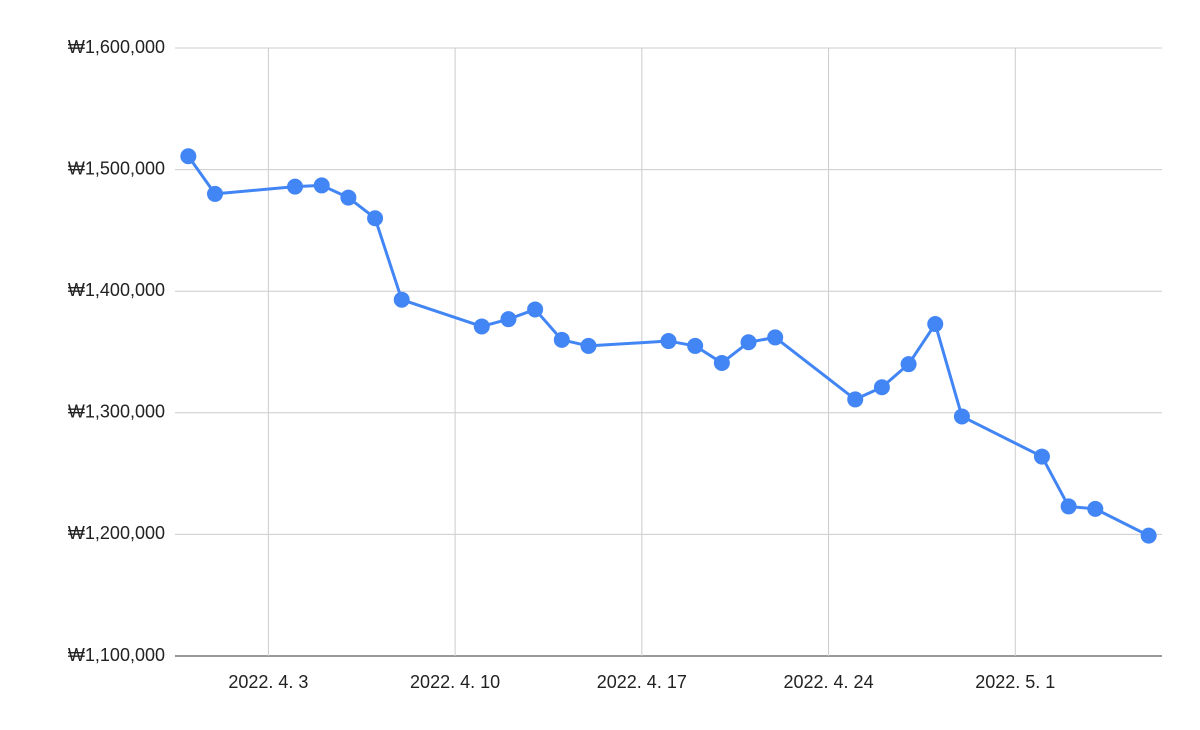  What do you see at coordinates (116, 412) in the screenshot?
I see `y-tick-label: ₩1,300,000` at bounding box center [116, 412].